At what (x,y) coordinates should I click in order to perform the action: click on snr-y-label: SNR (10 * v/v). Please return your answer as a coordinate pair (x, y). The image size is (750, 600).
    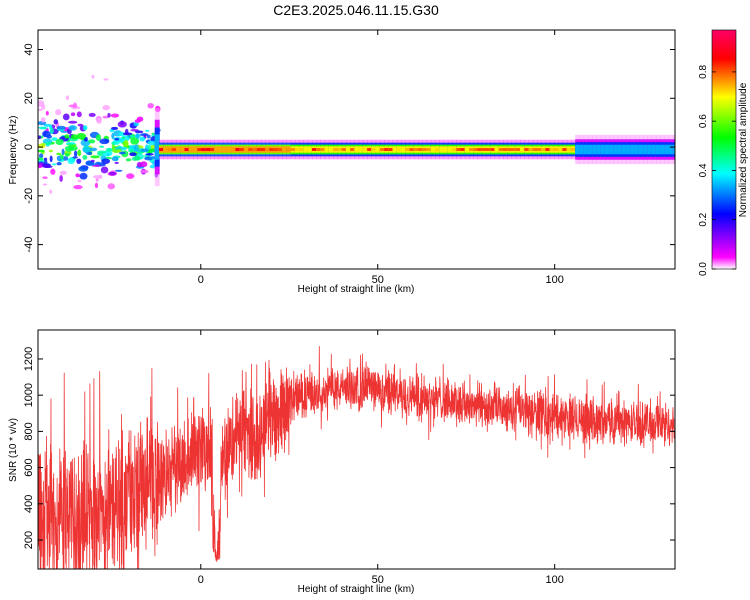
    Looking at the image, I should click on (13, 450).